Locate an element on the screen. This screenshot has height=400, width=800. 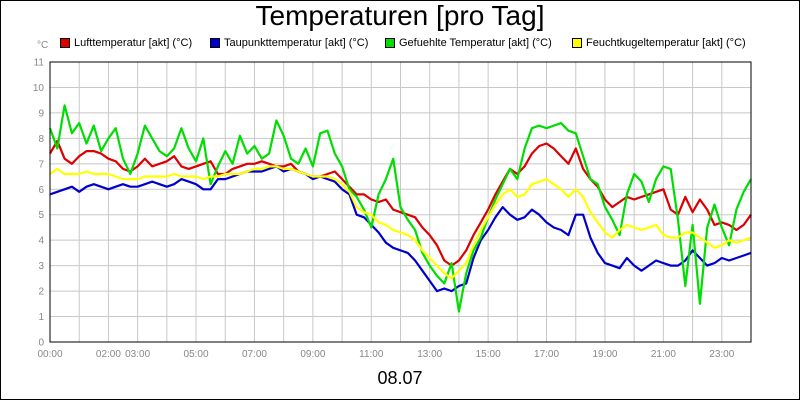
legend-swatch-feuchtkugeltemperatur is located at coordinates (577, 43).